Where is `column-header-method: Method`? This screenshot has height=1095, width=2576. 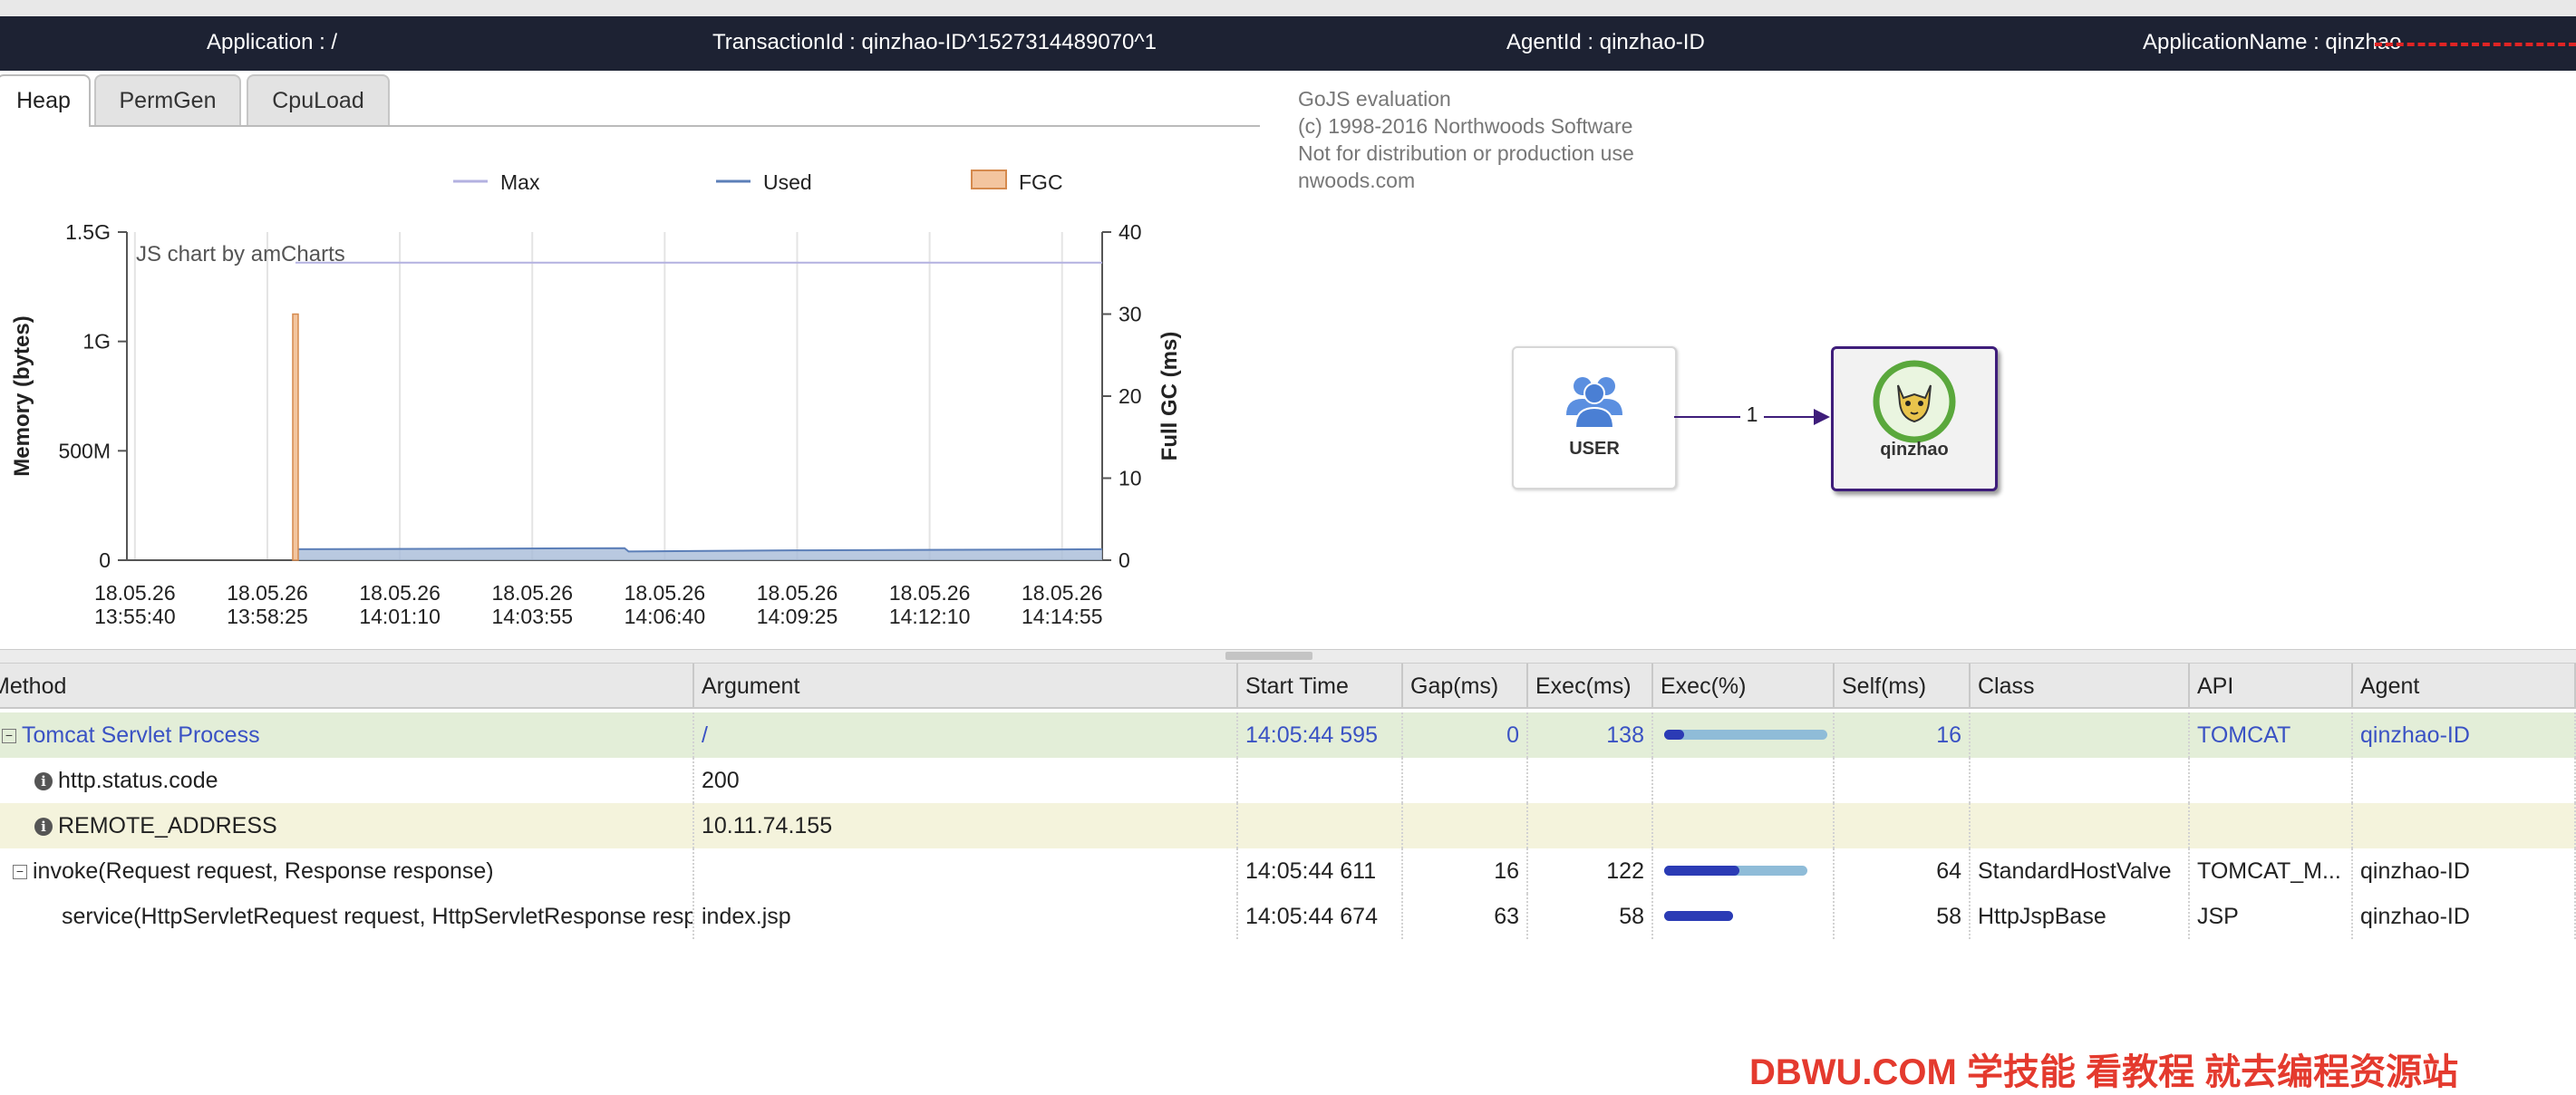 column-header-method: Method is located at coordinates (347, 686).